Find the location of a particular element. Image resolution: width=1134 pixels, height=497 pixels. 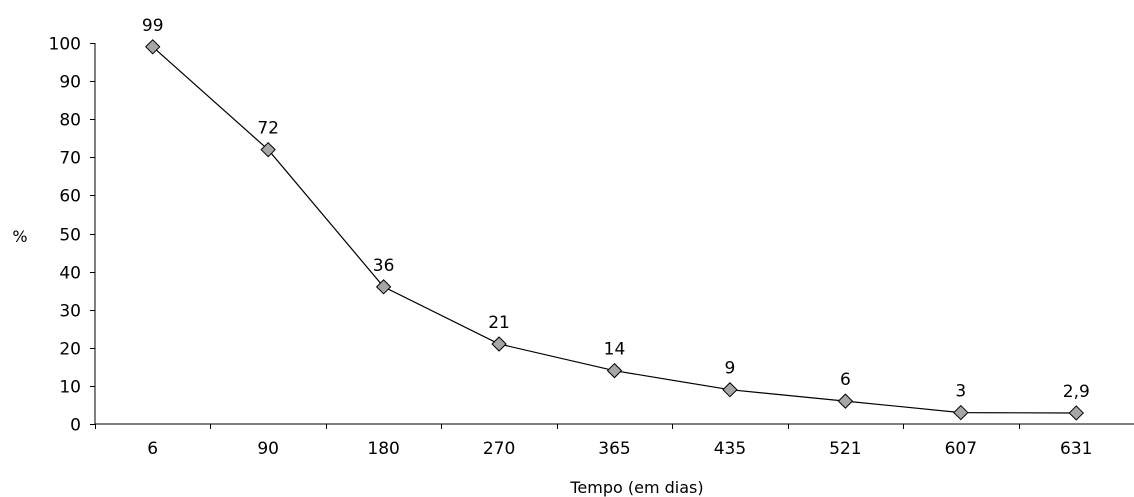

y-tick-label: 20 is located at coordinates (70, 350).